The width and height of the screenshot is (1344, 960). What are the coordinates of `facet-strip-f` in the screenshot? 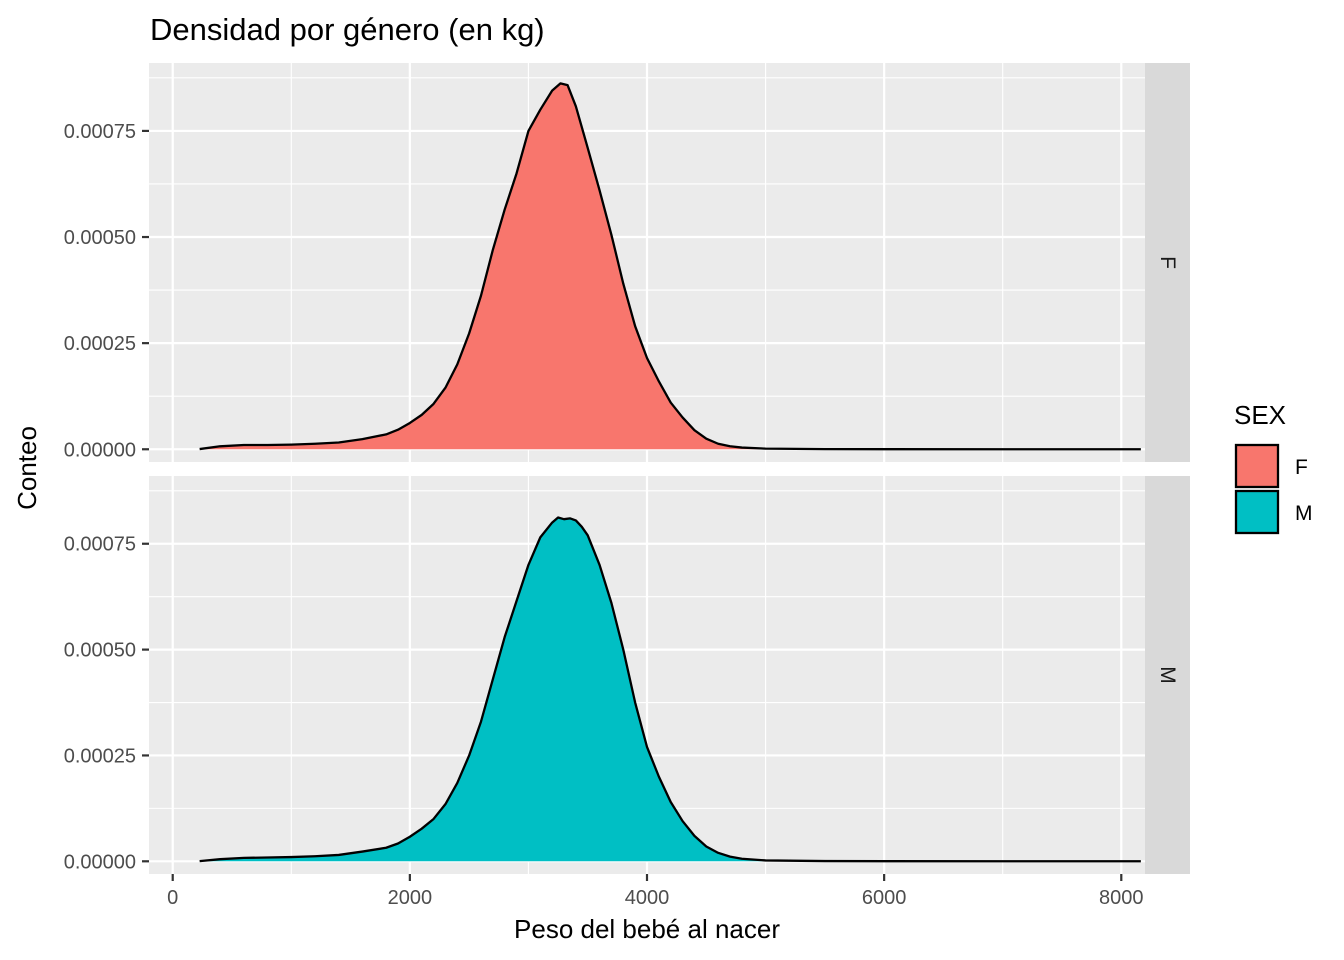 It's located at (1167, 262).